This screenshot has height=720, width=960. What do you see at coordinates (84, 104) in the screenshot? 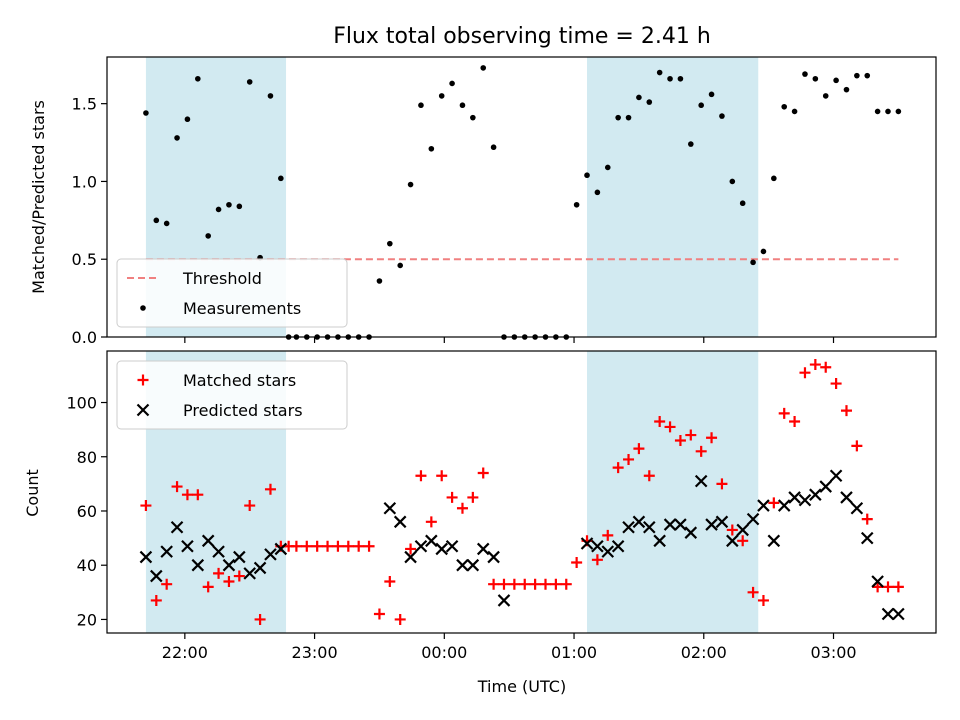
I see `y-tick-label: 1.5` at bounding box center [84, 104].